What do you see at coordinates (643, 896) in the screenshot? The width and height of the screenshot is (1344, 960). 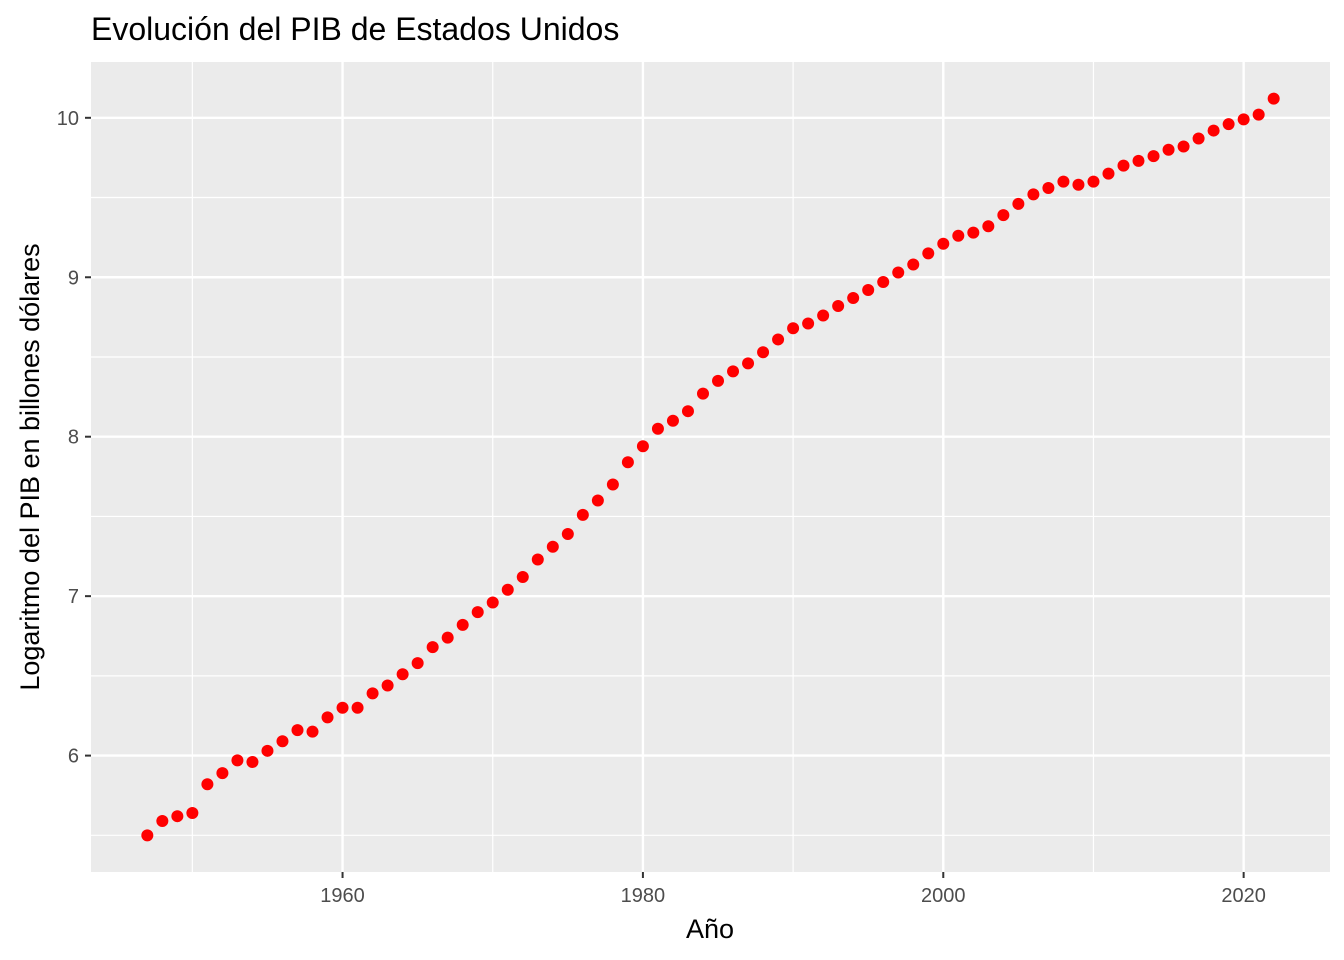 I see `x-tick-label: 1980` at bounding box center [643, 896].